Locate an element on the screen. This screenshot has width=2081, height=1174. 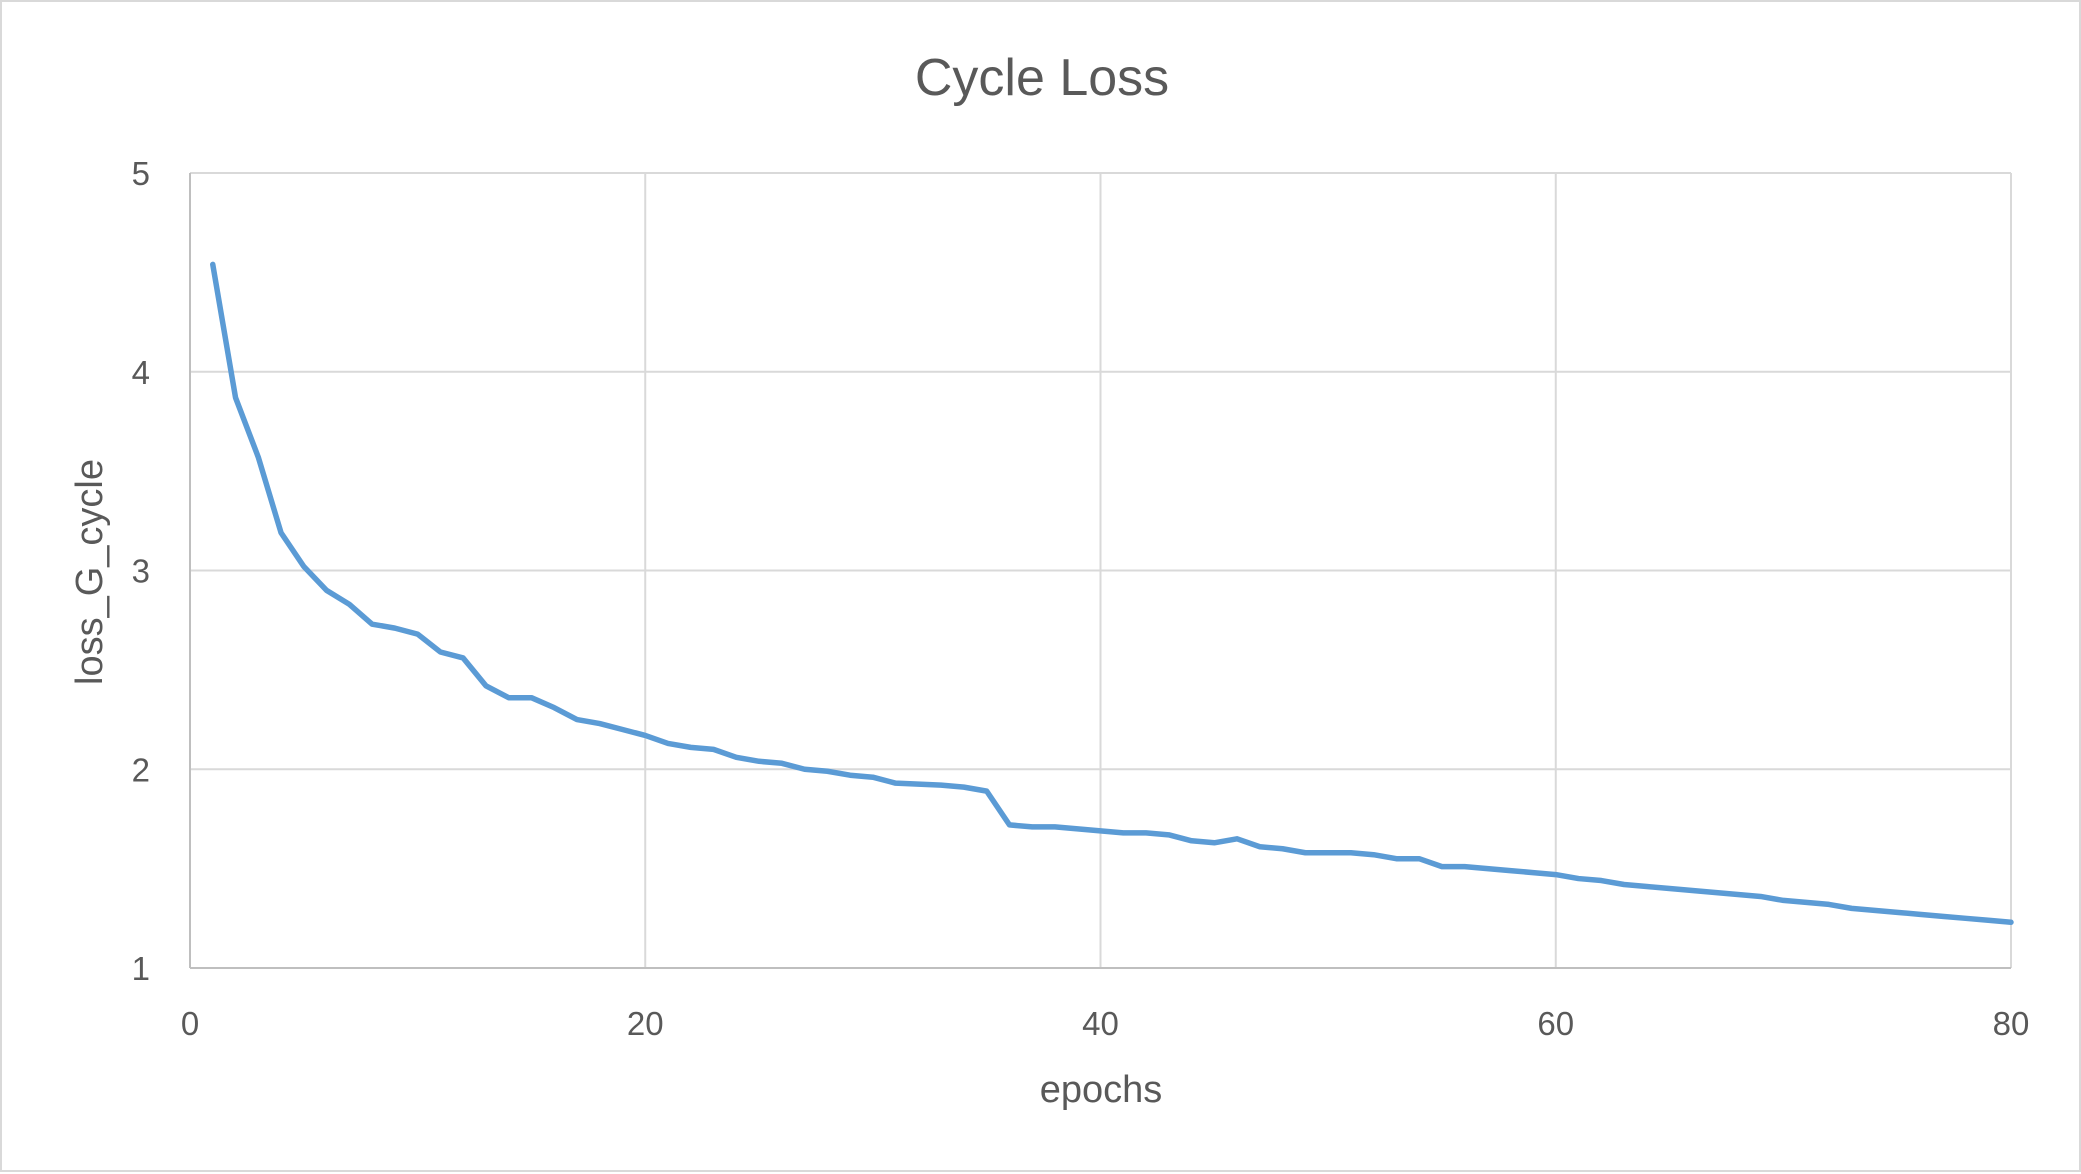
y-tick-label: 3 is located at coordinates (141, 571).